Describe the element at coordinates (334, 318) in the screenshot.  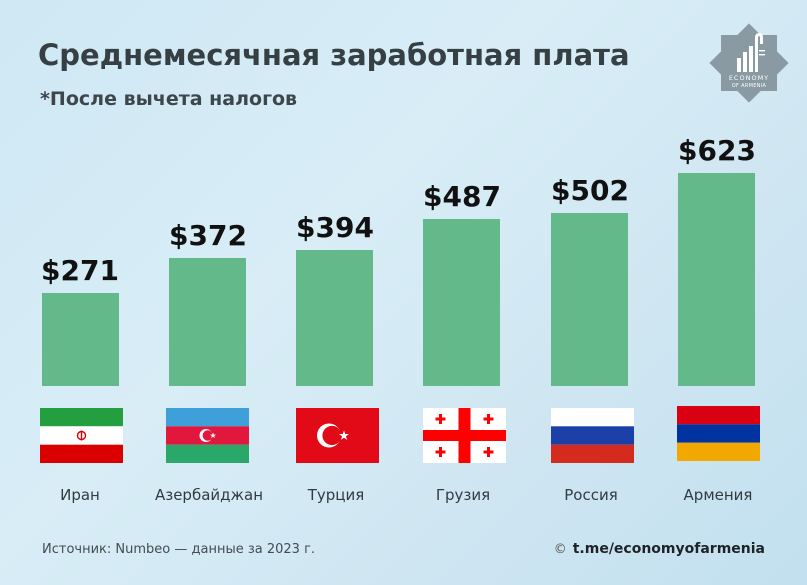
I see `bar-turkey` at that location.